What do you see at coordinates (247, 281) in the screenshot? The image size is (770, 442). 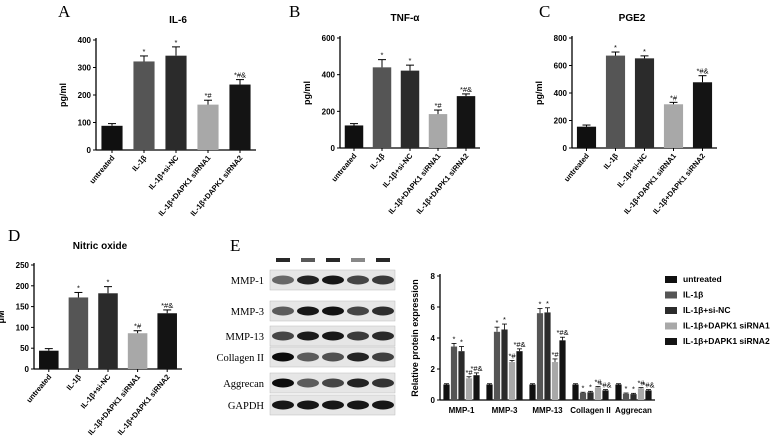 I see `blot-label: MMP-1` at bounding box center [247, 281].